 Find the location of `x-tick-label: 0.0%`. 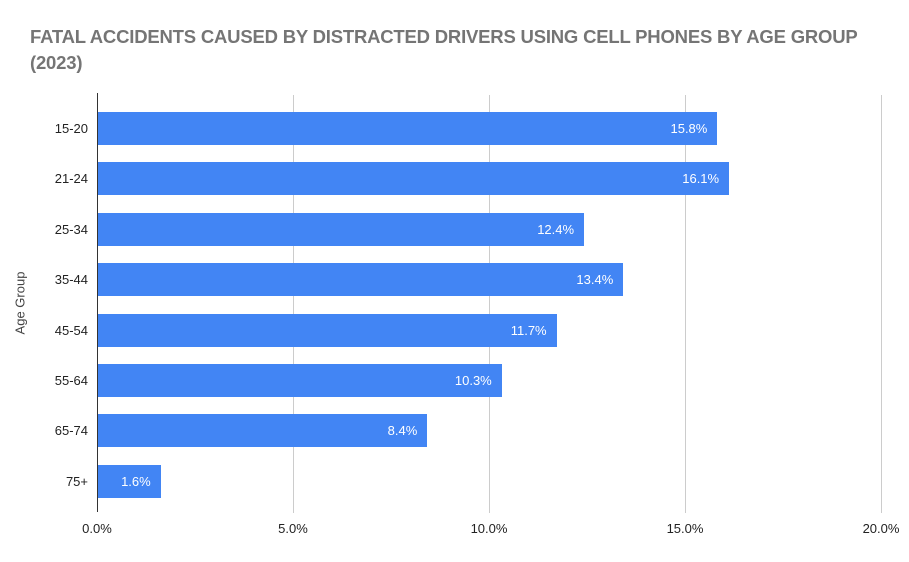

x-tick-label: 0.0% is located at coordinates (97, 528).